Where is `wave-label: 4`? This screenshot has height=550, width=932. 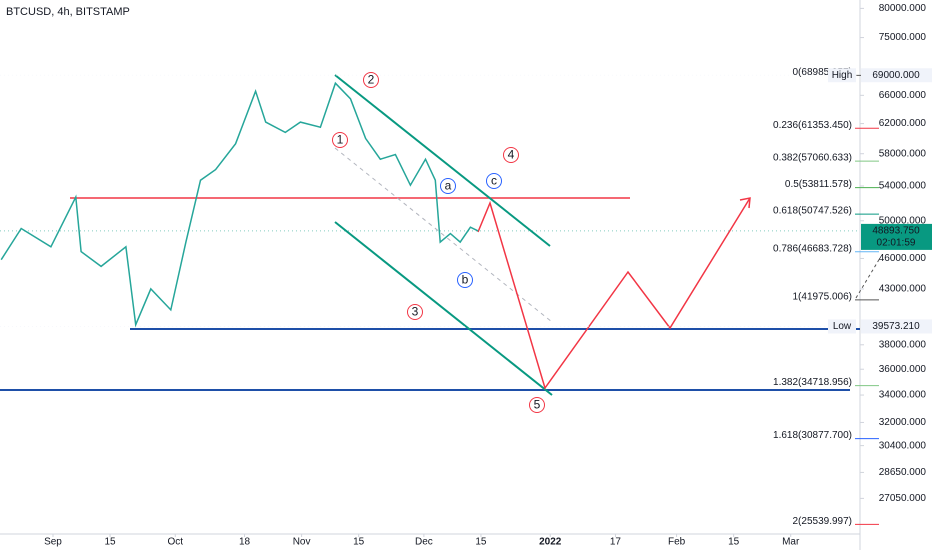 wave-label: 4 is located at coordinates (511, 155).